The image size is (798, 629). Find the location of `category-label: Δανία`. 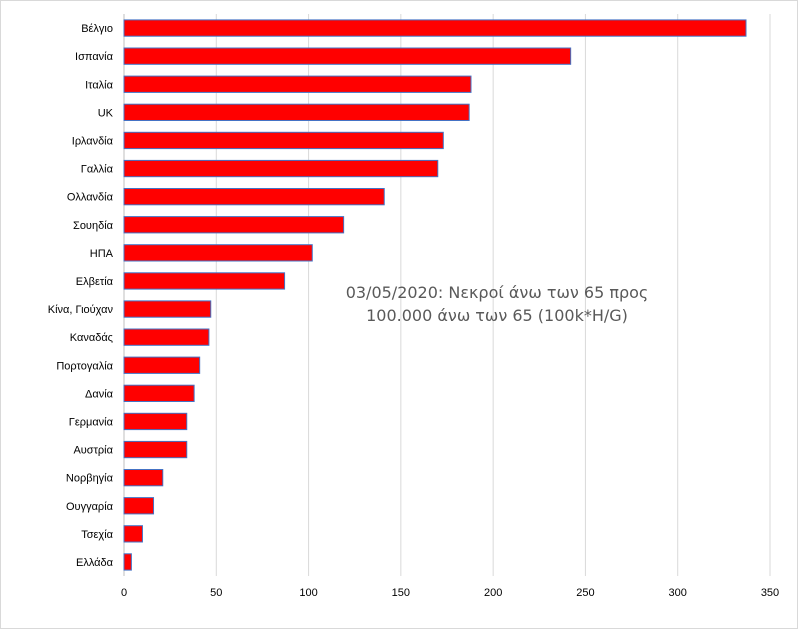

category-label: Δανία is located at coordinates (99, 394).